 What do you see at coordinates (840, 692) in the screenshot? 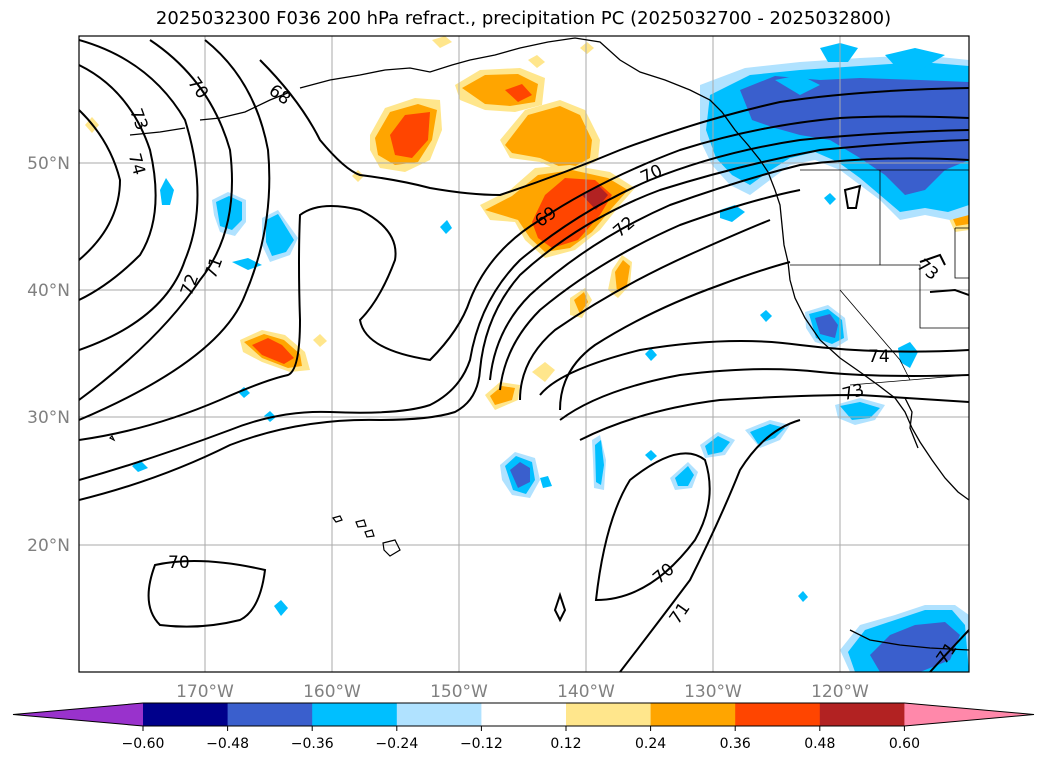
I see `lon-label-120w: 120°W` at bounding box center [840, 692].